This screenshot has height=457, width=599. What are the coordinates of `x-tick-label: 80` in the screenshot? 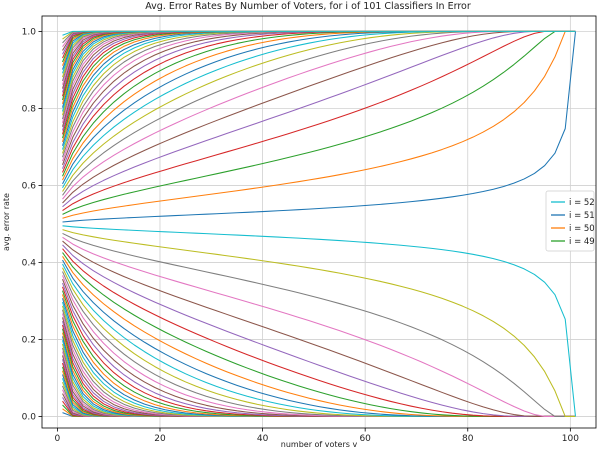 It's located at (468, 439).